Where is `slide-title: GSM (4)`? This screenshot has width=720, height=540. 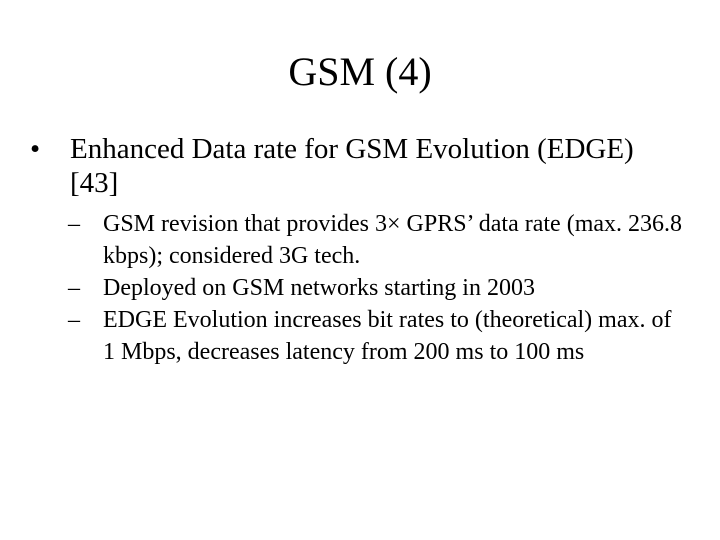
slide-title: GSM (4) is located at coordinates (360, 71).